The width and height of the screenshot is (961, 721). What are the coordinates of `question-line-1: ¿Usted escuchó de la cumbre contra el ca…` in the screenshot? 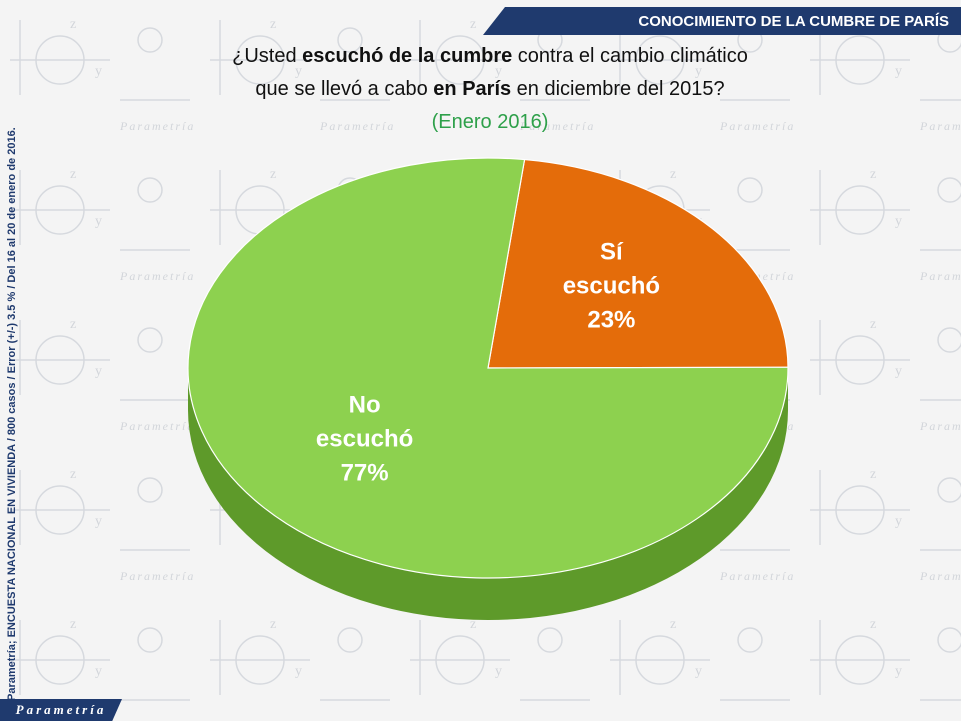 It's located at (490, 56).